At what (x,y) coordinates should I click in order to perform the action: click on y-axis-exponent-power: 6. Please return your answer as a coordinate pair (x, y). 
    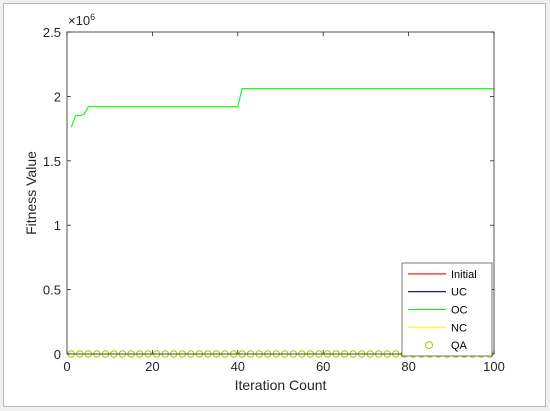
    Looking at the image, I should click on (92, 17).